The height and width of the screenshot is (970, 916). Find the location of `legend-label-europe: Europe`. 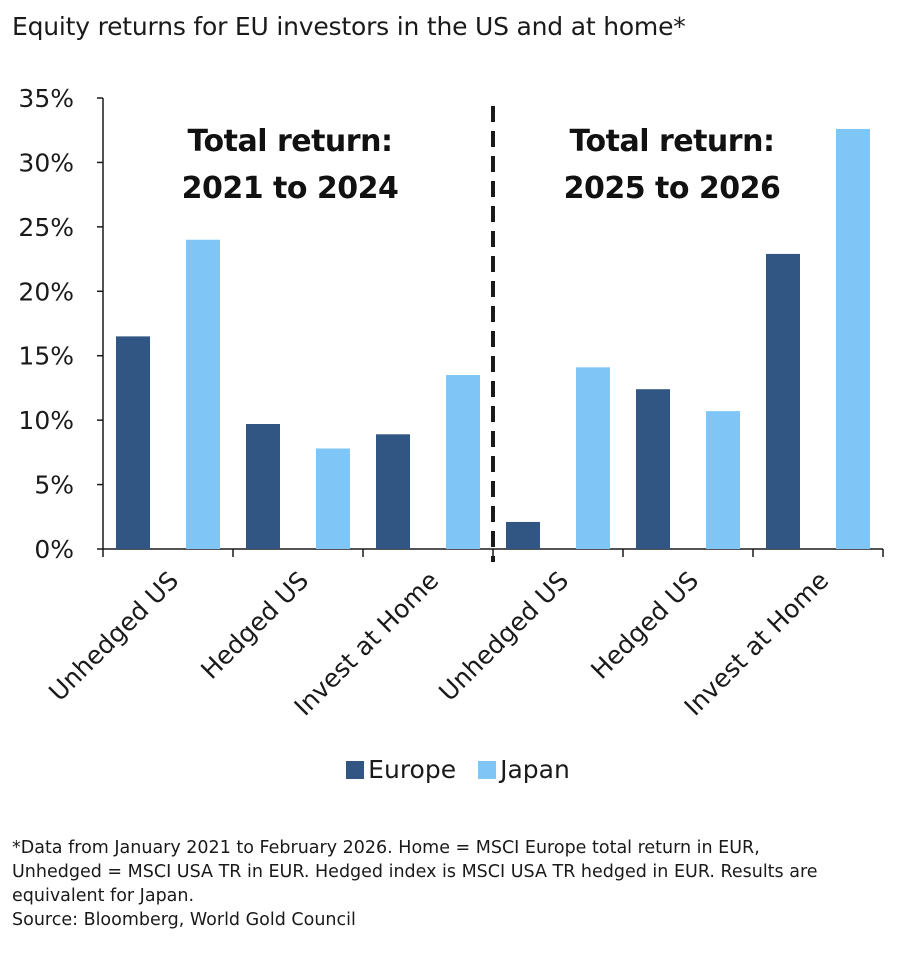

legend-label-europe: Europe is located at coordinates (412, 769).